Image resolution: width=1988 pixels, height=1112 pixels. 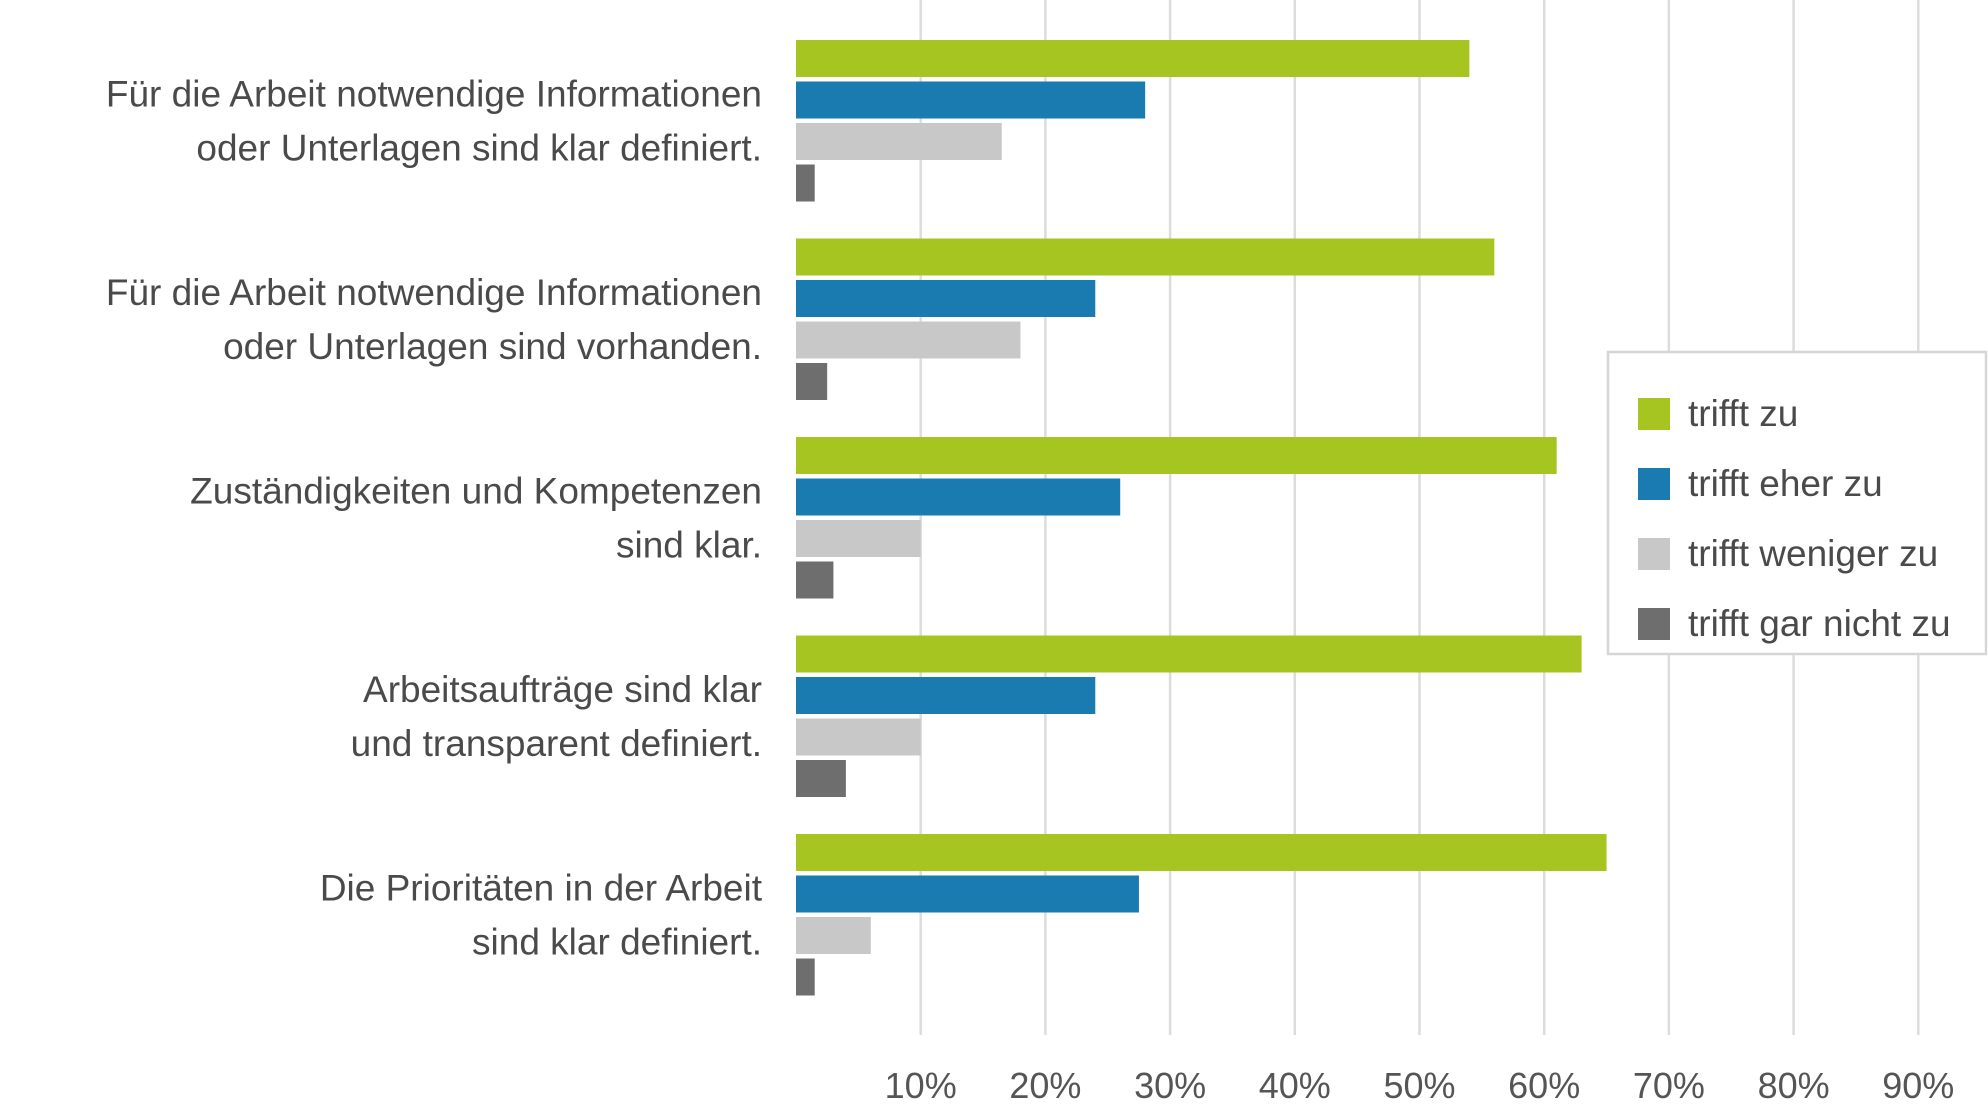 What do you see at coordinates (1170, 1085) in the screenshot?
I see `x-tick-label: 30%` at bounding box center [1170, 1085].